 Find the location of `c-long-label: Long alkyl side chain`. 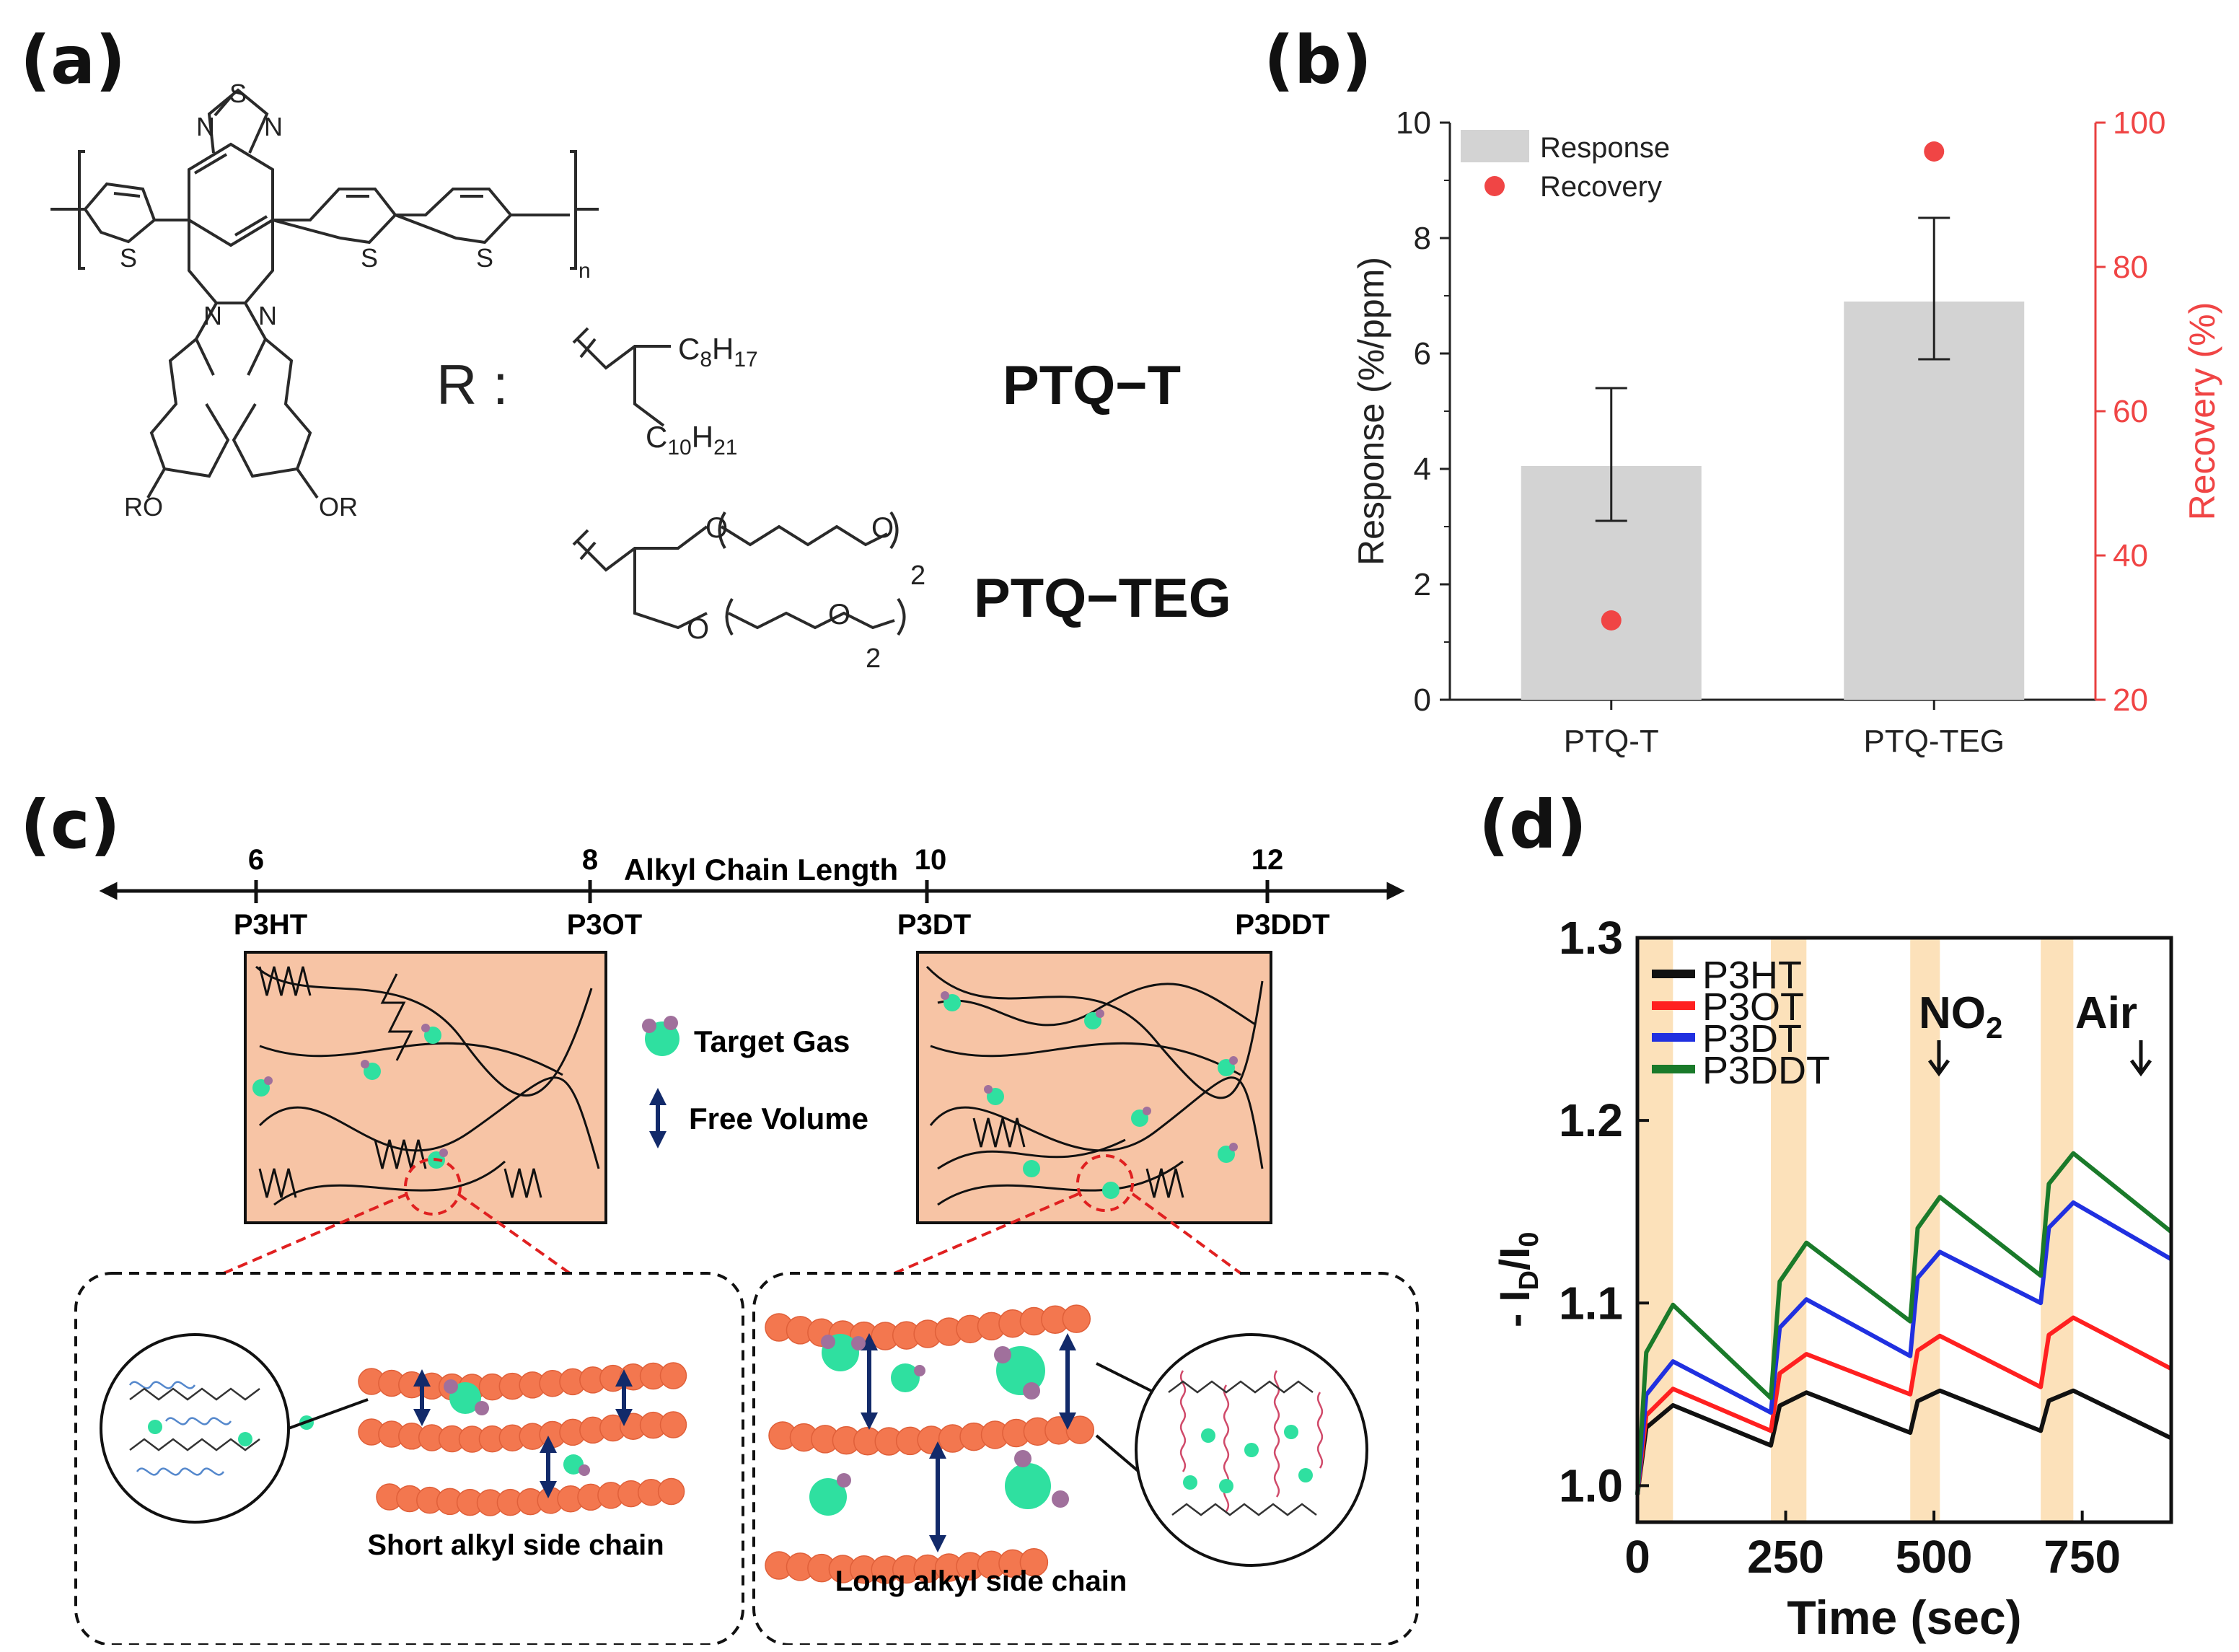

c-long-label: Long alkyl side chain is located at coordinates (981, 1581).